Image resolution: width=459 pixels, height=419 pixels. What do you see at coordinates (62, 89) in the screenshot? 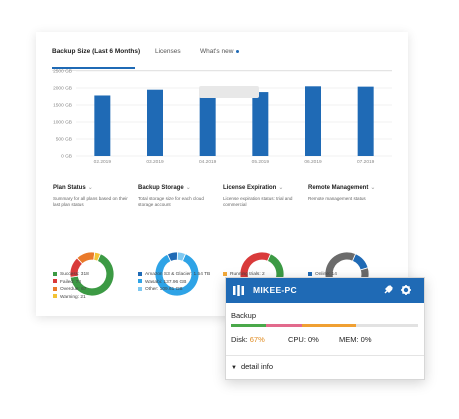
I see `y-tick-label: 2000 GB` at bounding box center [62, 89].